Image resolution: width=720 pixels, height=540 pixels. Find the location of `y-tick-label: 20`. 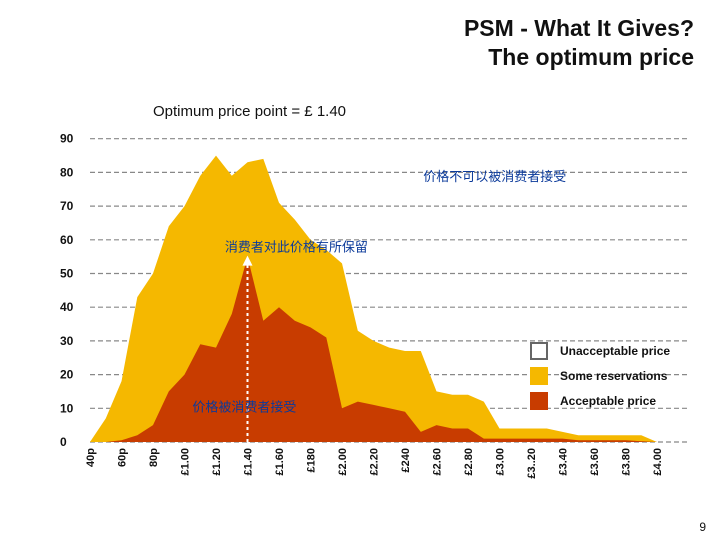

y-tick-label: 20 is located at coordinates (67, 375).